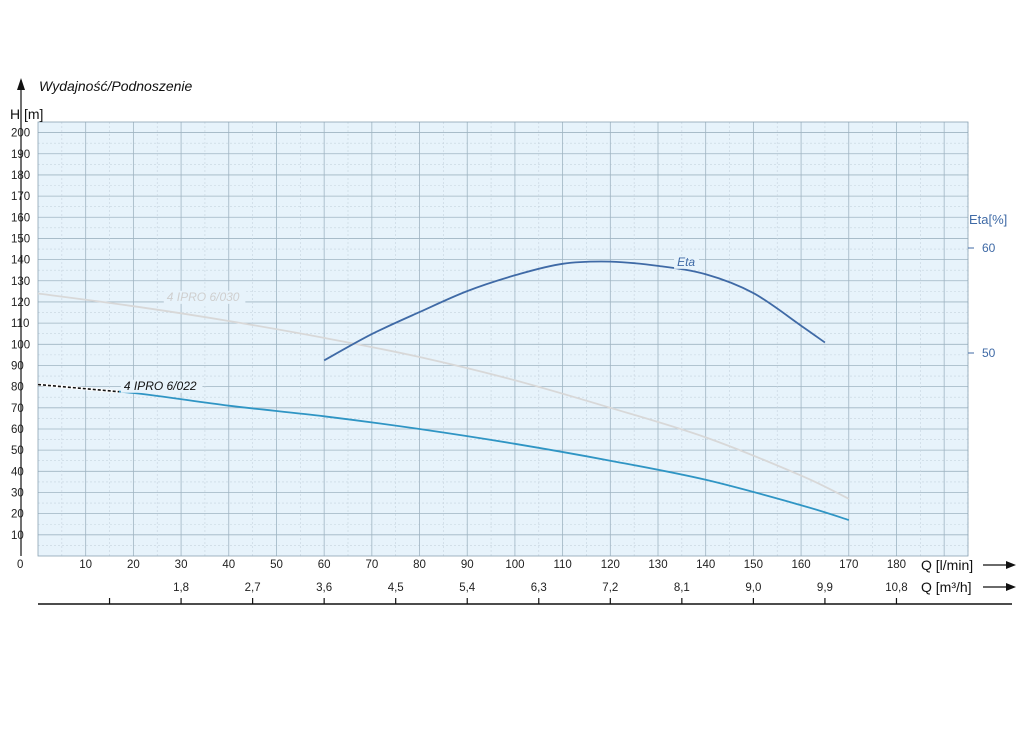 The width and height of the screenshot is (1024, 731). What do you see at coordinates (657, 565) in the screenshot?
I see `x-tick-label: 130` at bounding box center [657, 565].